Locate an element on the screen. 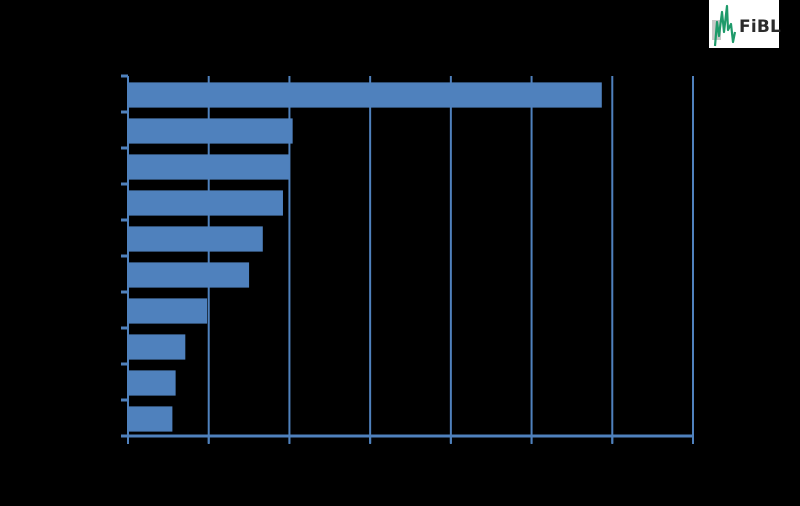  fibl-logo: FiBL is located at coordinates (745, 24).